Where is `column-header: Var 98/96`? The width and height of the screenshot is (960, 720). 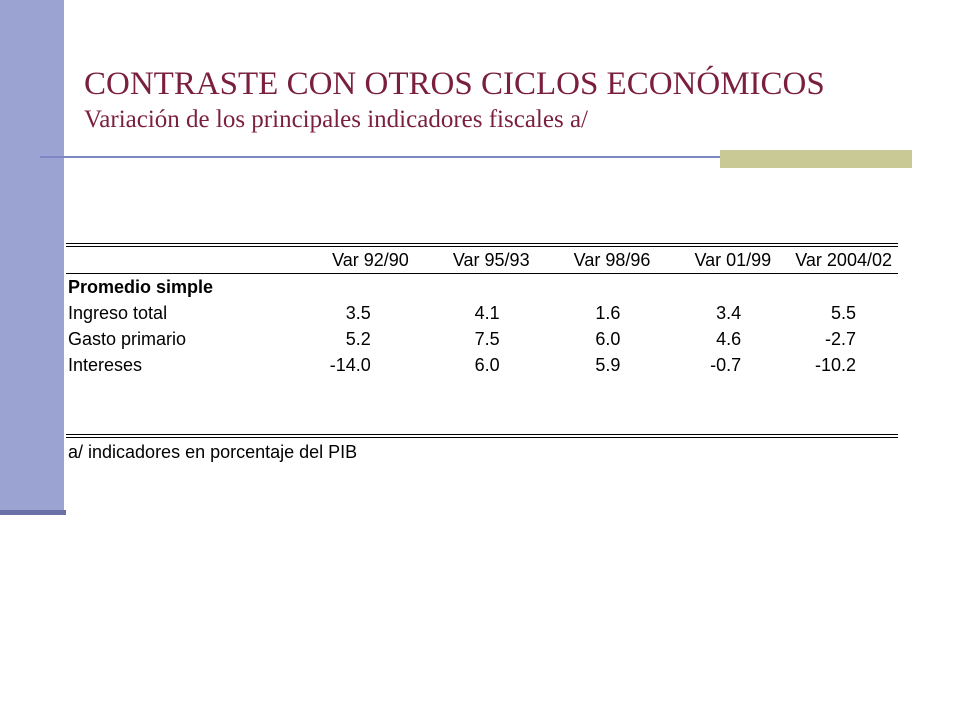 column-header: Var 98/96 is located at coordinates (596, 260).